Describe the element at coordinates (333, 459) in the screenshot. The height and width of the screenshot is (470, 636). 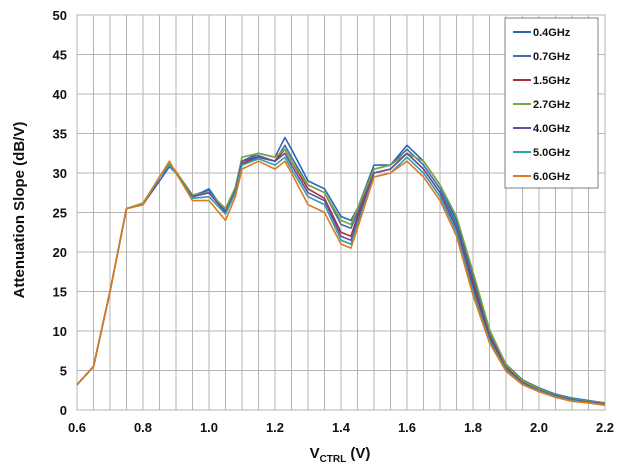
I see `x-axis-title-subscript: CTRL` at that location.